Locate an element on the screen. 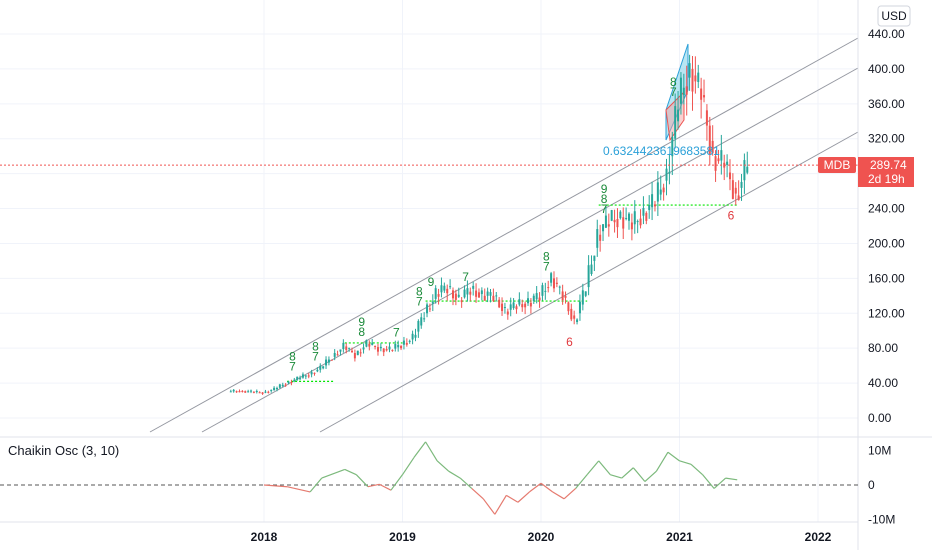 The image size is (932, 555). oscillator-tick-label: 10M is located at coordinates (879, 451).